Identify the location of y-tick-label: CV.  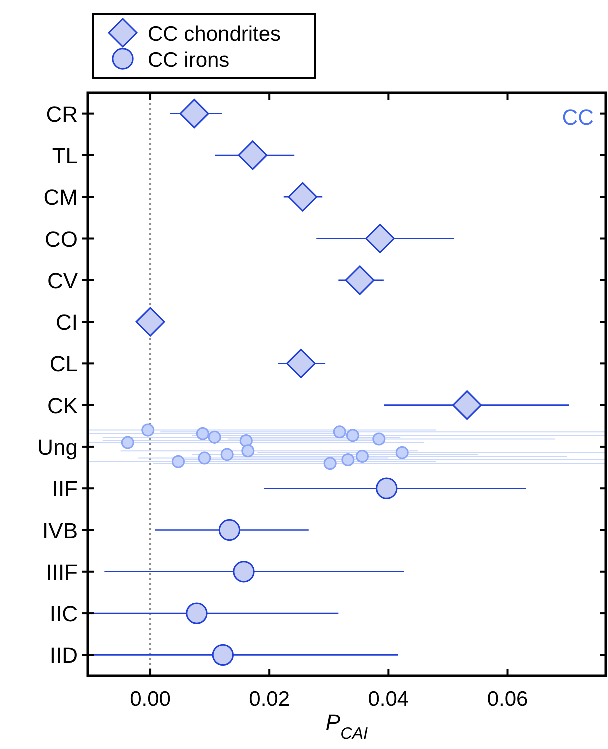
(62, 281).